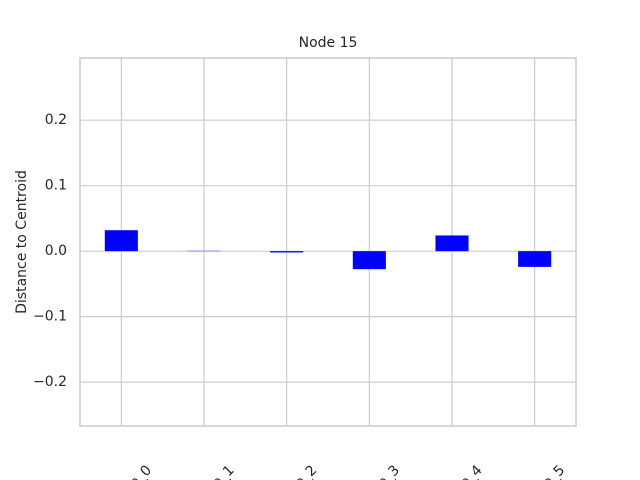 This screenshot has height=480, width=640. Describe the element at coordinates (536, 471) in the screenshot. I see `x-tick-label: distance_5` at that location.